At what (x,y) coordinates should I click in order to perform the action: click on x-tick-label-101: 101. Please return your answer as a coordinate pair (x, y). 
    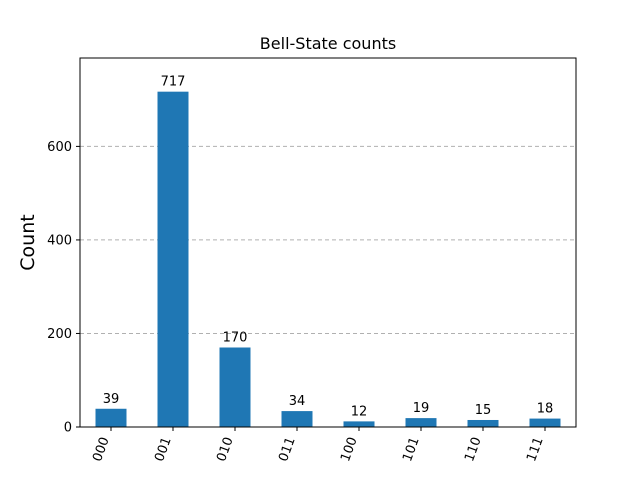
    Looking at the image, I should click on (411, 449).